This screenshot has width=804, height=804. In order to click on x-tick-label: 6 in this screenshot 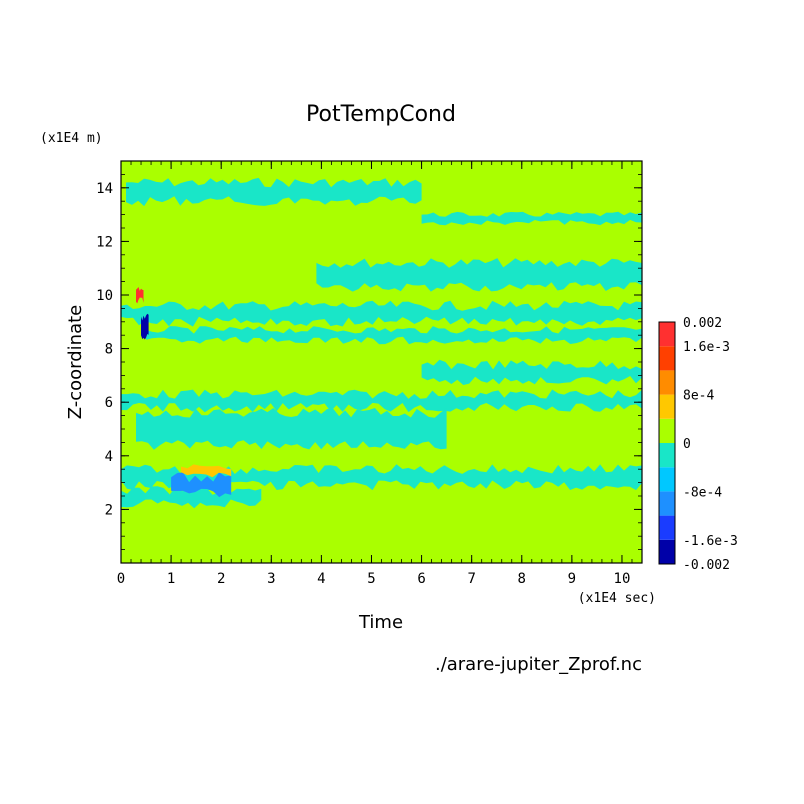, I will do `click(421, 579)`.